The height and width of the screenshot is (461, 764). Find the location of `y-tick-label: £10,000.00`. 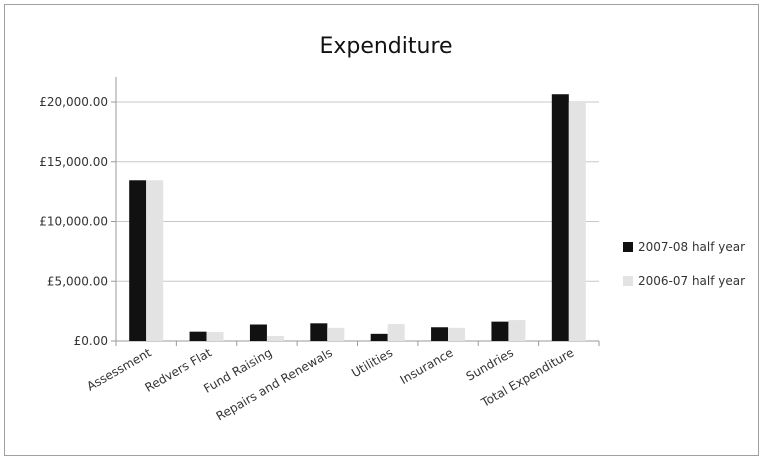

y-tick-label: £10,000.00 is located at coordinates (73, 222).